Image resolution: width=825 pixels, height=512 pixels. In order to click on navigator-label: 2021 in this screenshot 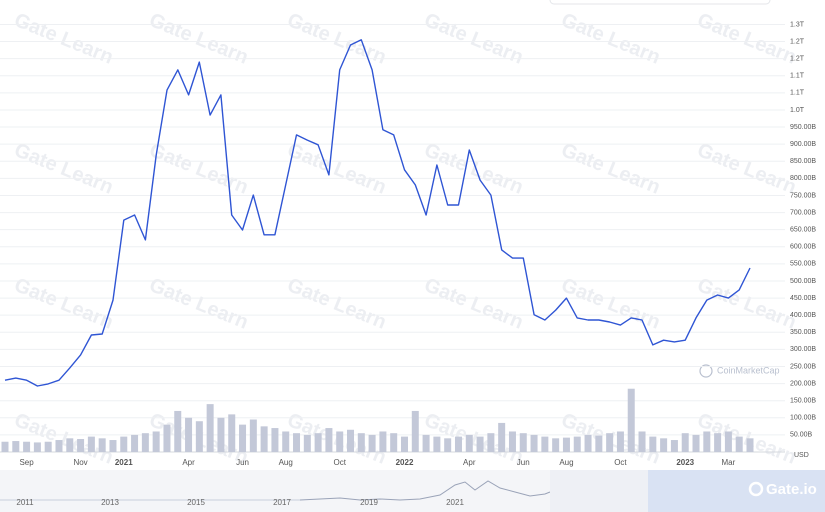, I will do `click(455, 502)`.